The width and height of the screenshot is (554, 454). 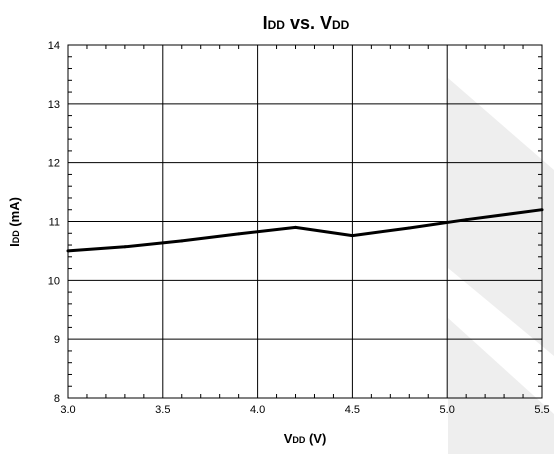 I want to click on chart-title: IDD vs. VDD, so click(x=306, y=23).